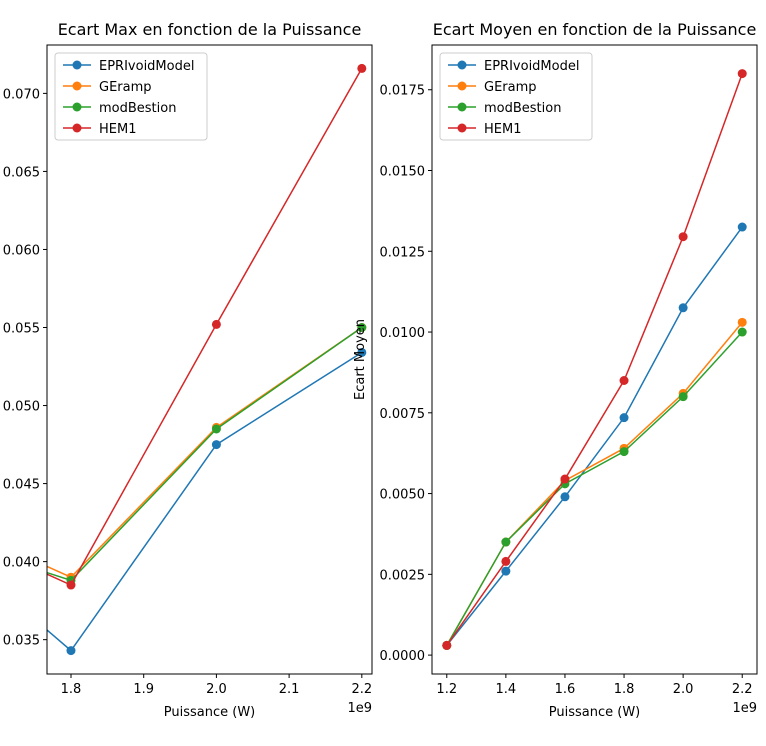 This screenshot has width=766, height=746. I want to click on x-tick-label: 1.4, so click(506, 689).